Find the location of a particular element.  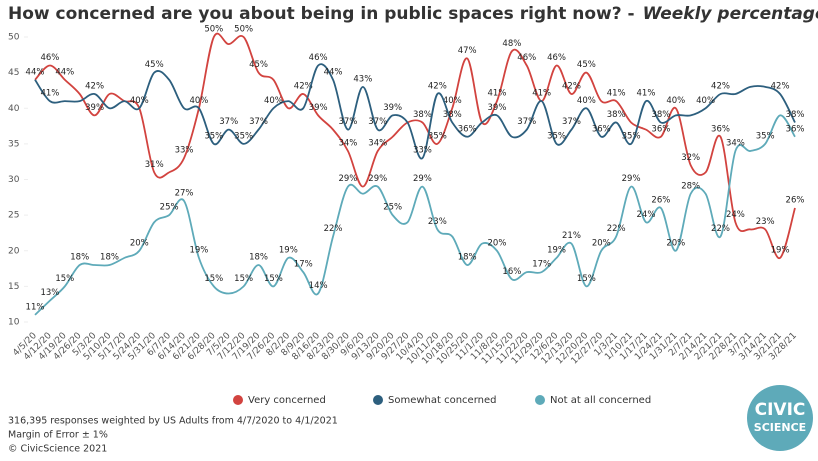

data-label: 47% is located at coordinates (467, 51).